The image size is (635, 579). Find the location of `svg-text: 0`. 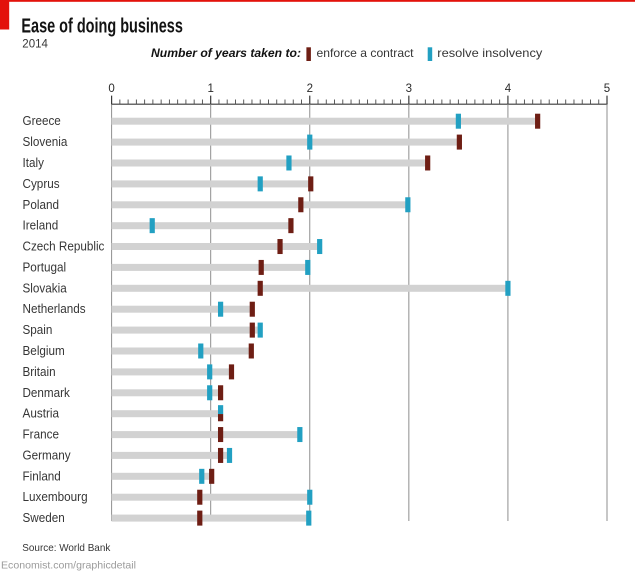

svg-text: 0 is located at coordinates (111, 89).